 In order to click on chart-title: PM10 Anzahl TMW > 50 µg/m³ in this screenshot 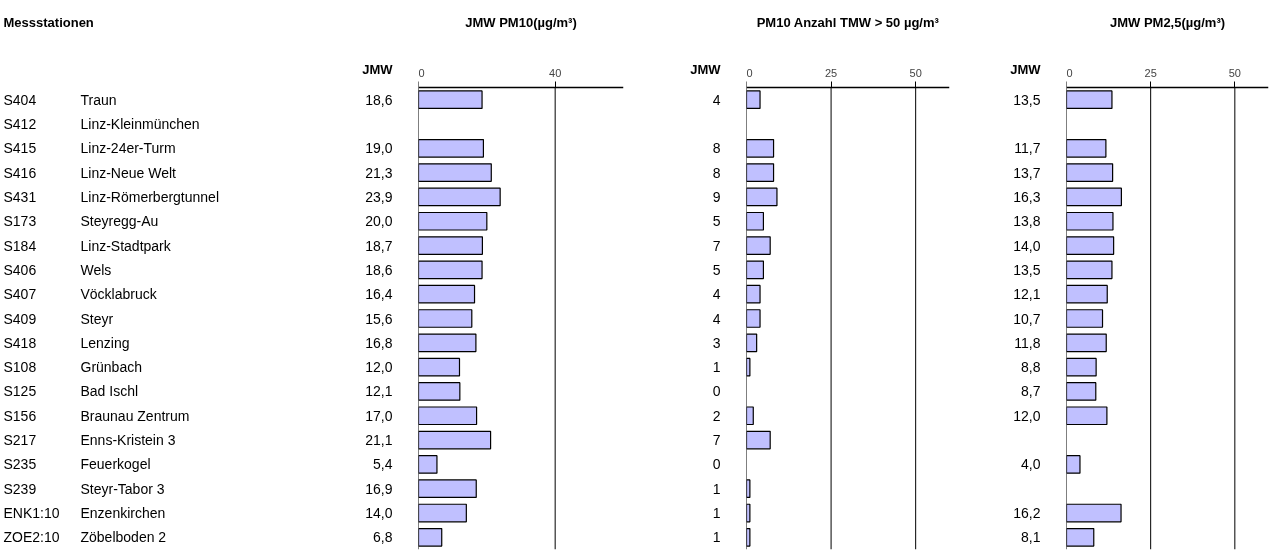, I will do `click(848, 22)`.